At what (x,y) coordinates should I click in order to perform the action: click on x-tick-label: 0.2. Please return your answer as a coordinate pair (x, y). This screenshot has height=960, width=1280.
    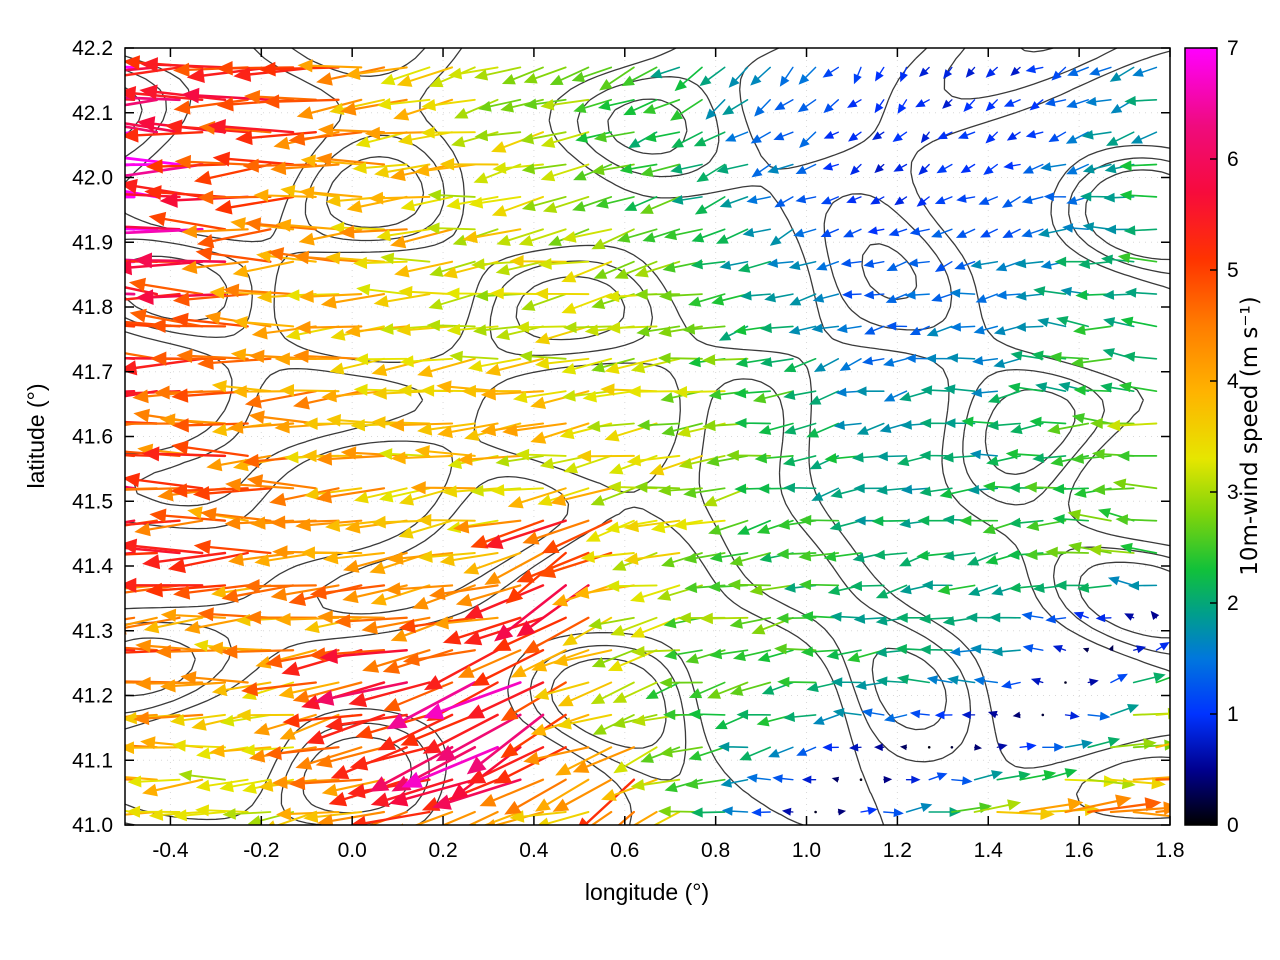
    Looking at the image, I should click on (442, 850).